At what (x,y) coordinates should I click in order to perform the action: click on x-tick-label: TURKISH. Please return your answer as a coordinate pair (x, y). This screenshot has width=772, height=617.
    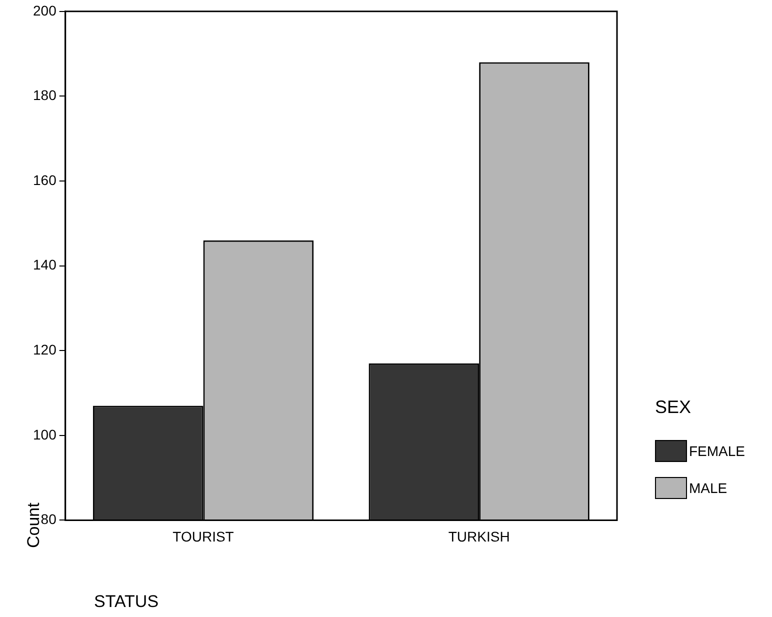
    Looking at the image, I should click on (479, 536).